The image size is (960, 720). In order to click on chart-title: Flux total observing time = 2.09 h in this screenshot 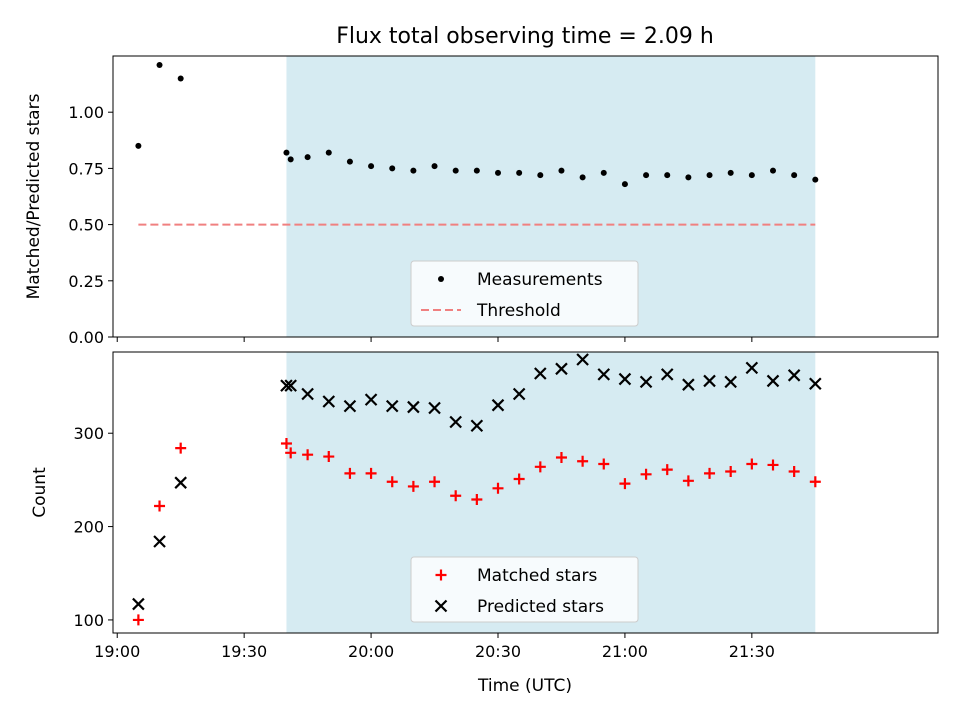, I will do `click(525, 36)`.